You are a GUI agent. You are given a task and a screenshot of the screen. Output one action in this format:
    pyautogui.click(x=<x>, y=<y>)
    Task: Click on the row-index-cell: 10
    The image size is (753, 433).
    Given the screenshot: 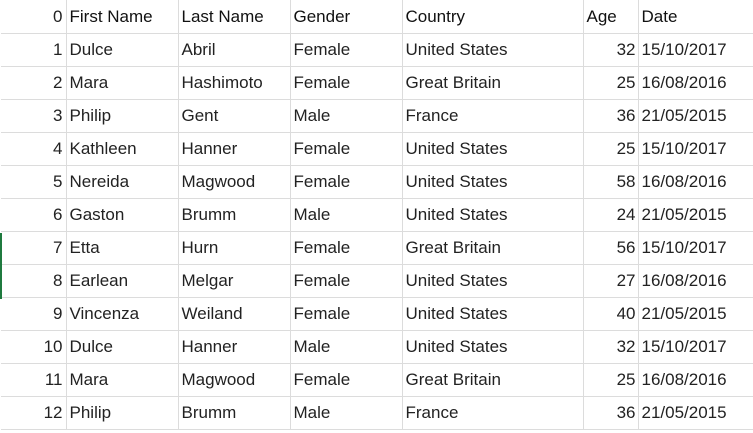 What is the action you would take?
    pyautogui.click(x=34, y=347)
    